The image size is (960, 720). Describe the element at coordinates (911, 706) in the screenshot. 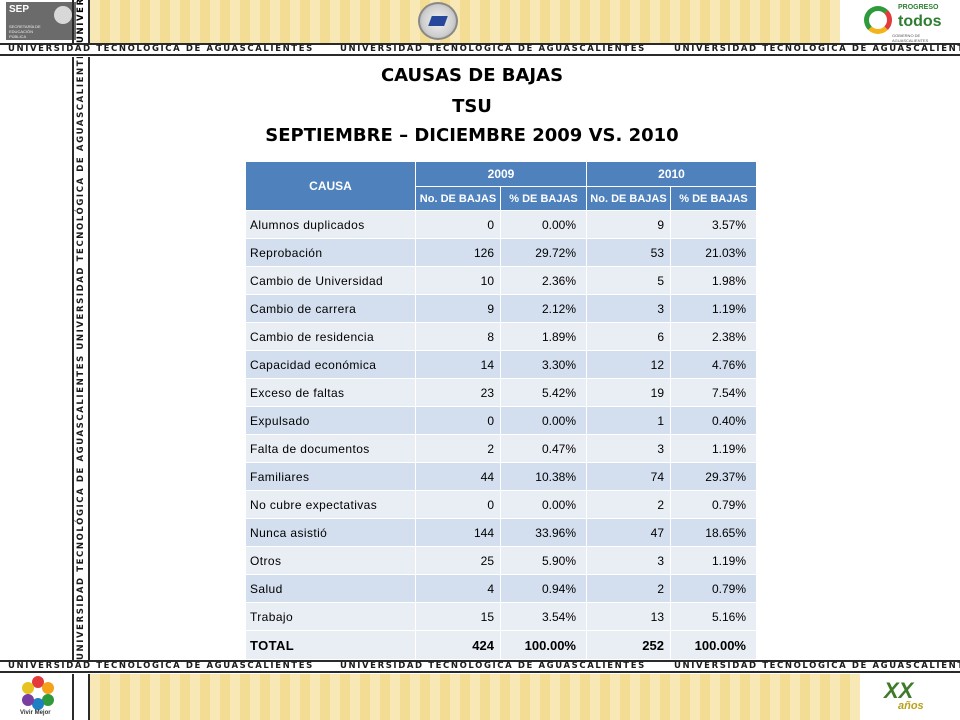

I see `anniversary-sub: años` at that location.